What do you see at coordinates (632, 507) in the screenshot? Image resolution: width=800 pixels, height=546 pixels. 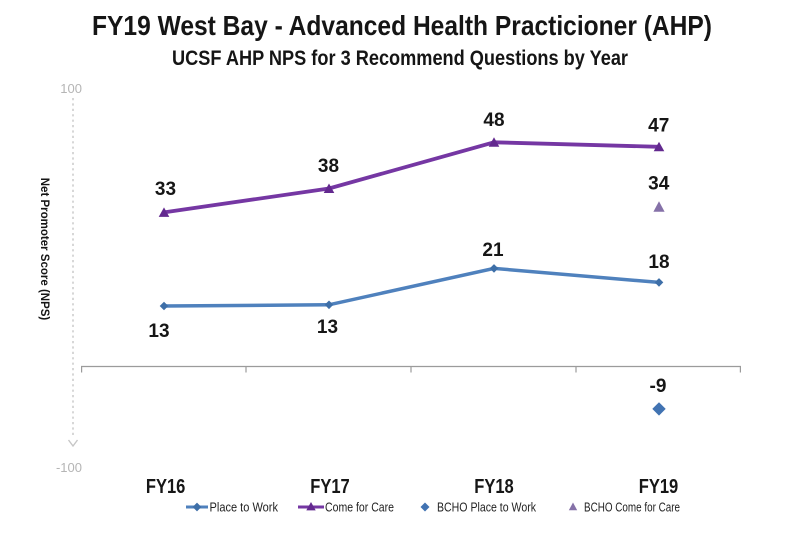 I see `svg-text: BCHO Come for Care` at bounding box center [632, 507].